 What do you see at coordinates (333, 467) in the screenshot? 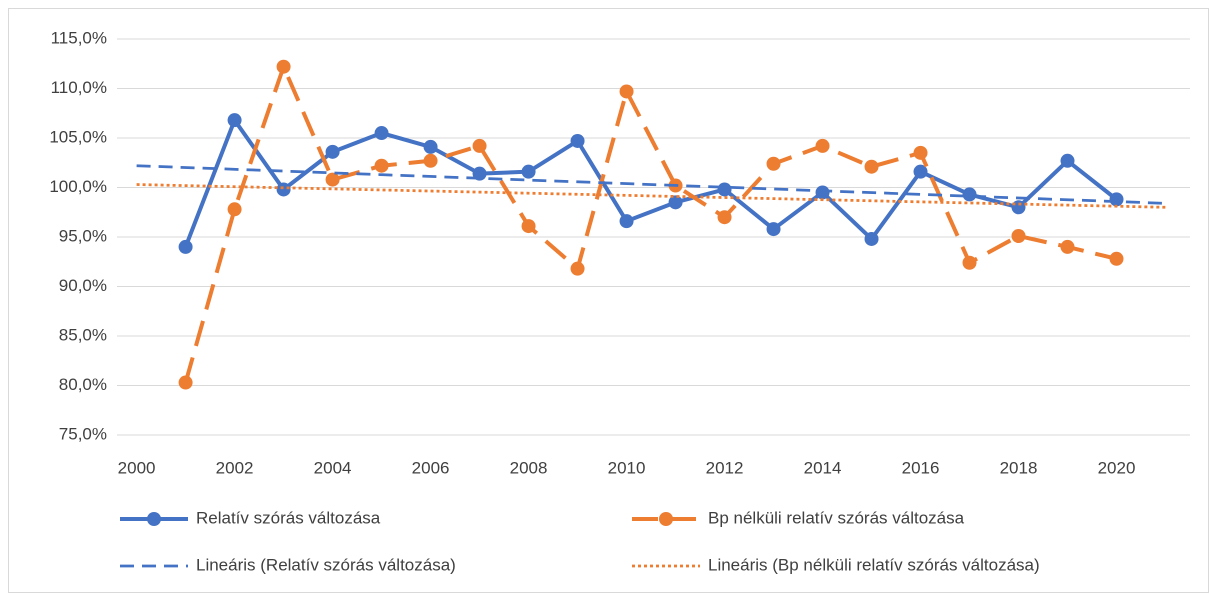
I see `x-tick-label: 2004` at bounding box center [333, 467].